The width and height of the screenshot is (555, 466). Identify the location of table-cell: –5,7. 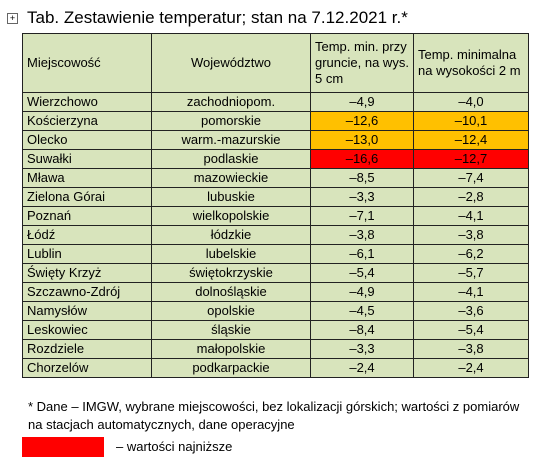
(471, 273).